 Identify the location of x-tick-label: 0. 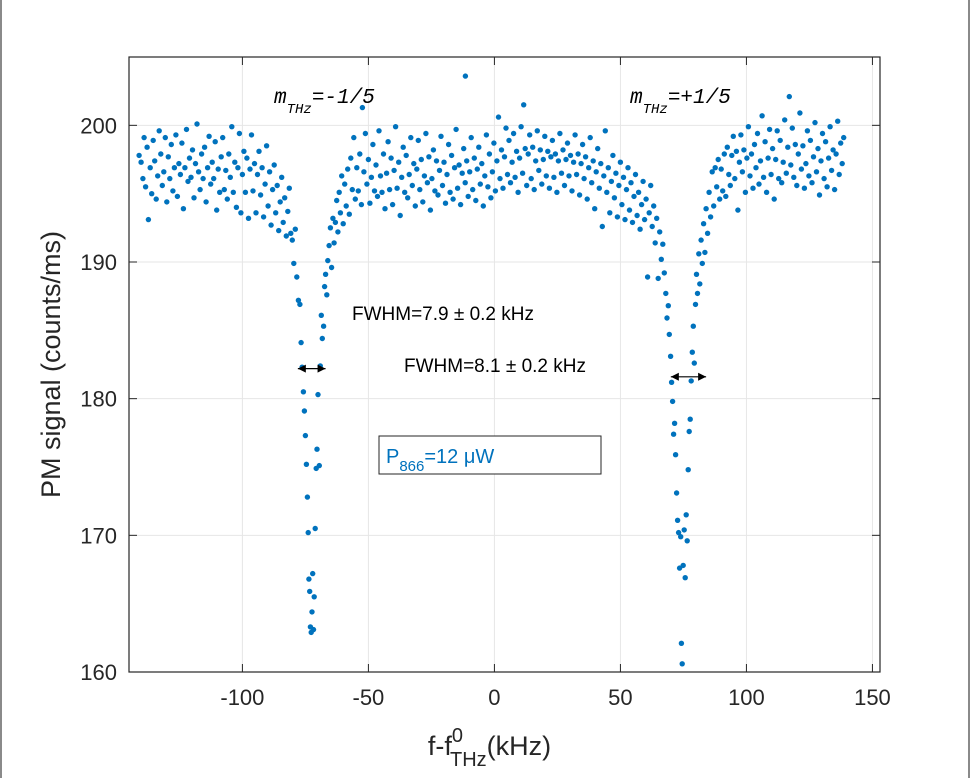
(494, 697).